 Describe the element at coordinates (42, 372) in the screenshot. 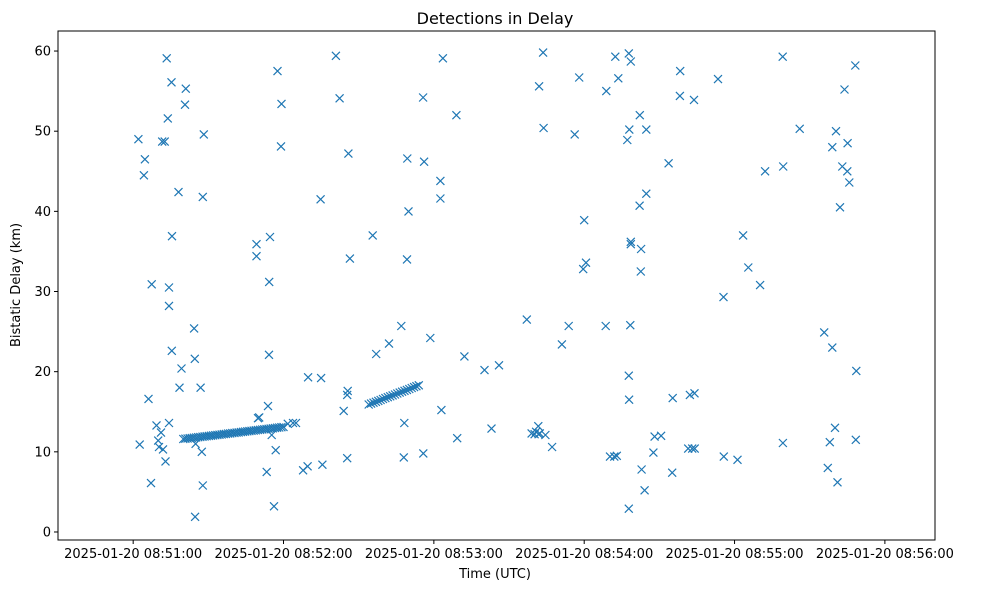

I see `y-tick-label: 20` at that location.